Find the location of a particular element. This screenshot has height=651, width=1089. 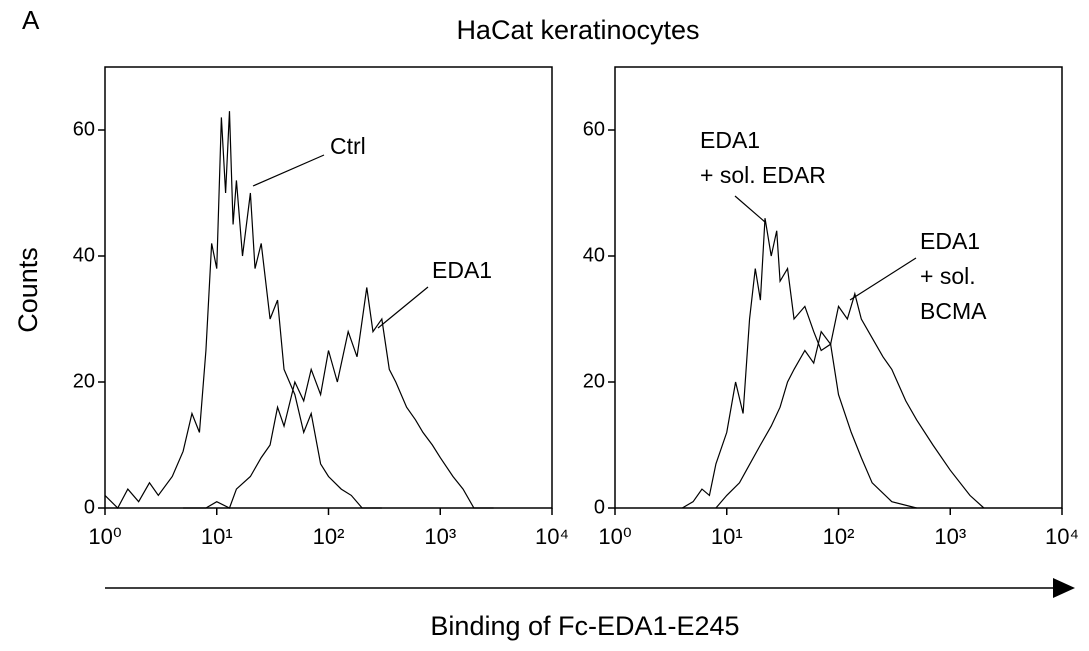

annotation: BCMA is located at coordinates (953, 311).